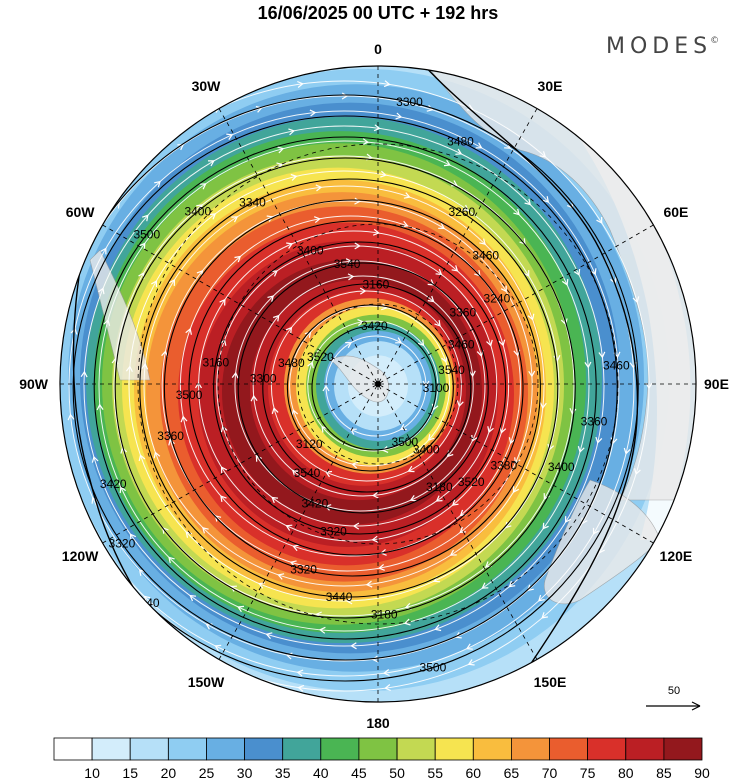 The image size is (750, 782). Describe the element at coordinates (433, 668) in the screenshot. I see `contour-label: 3500` at that location.